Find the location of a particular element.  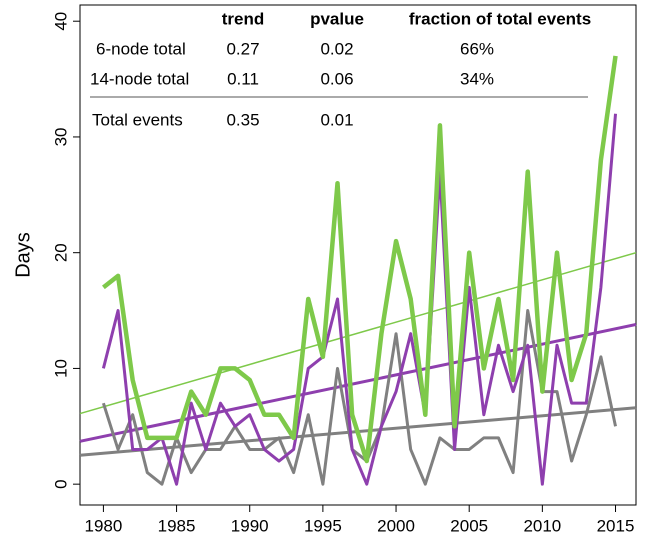

table-cell: 0.06 is located at coordinates (336, 78).